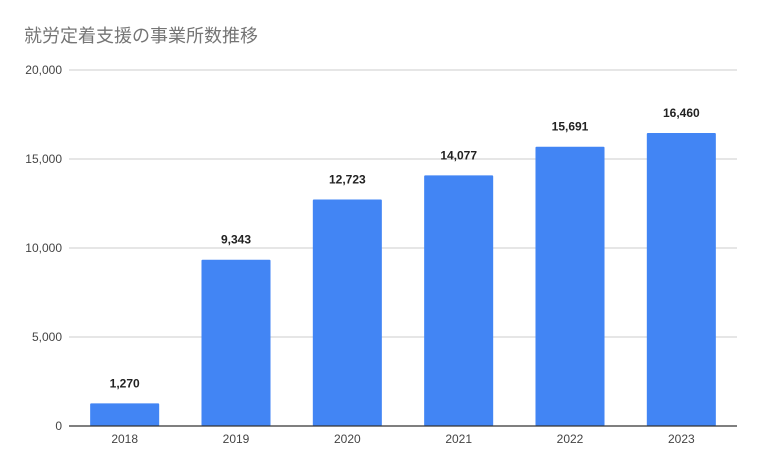 Image resolution: width=761 pixels, height=469 pixels. Describe the element at coordinates (236, 240) in the screenshot. I see `data-label: 9,343` at that location.